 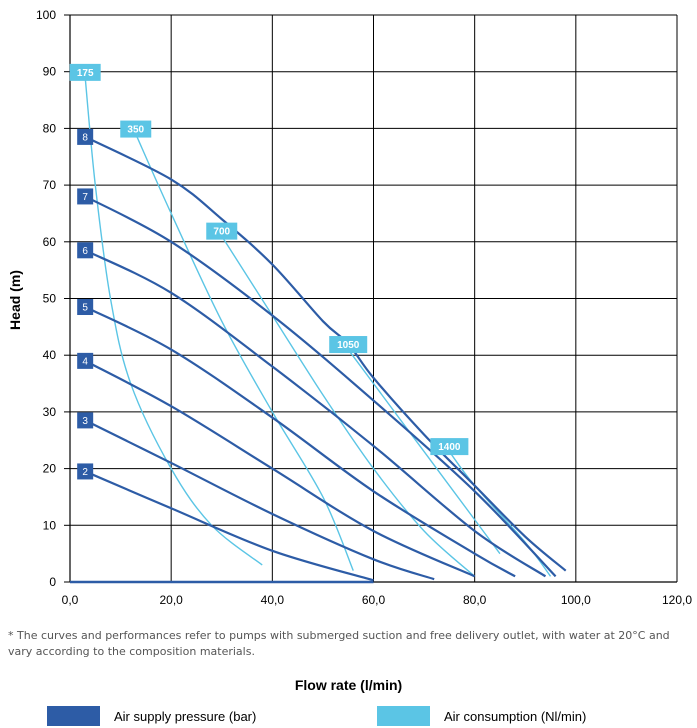 I want to click on x-tick-label: 100,0, so click(x=576, y=600).